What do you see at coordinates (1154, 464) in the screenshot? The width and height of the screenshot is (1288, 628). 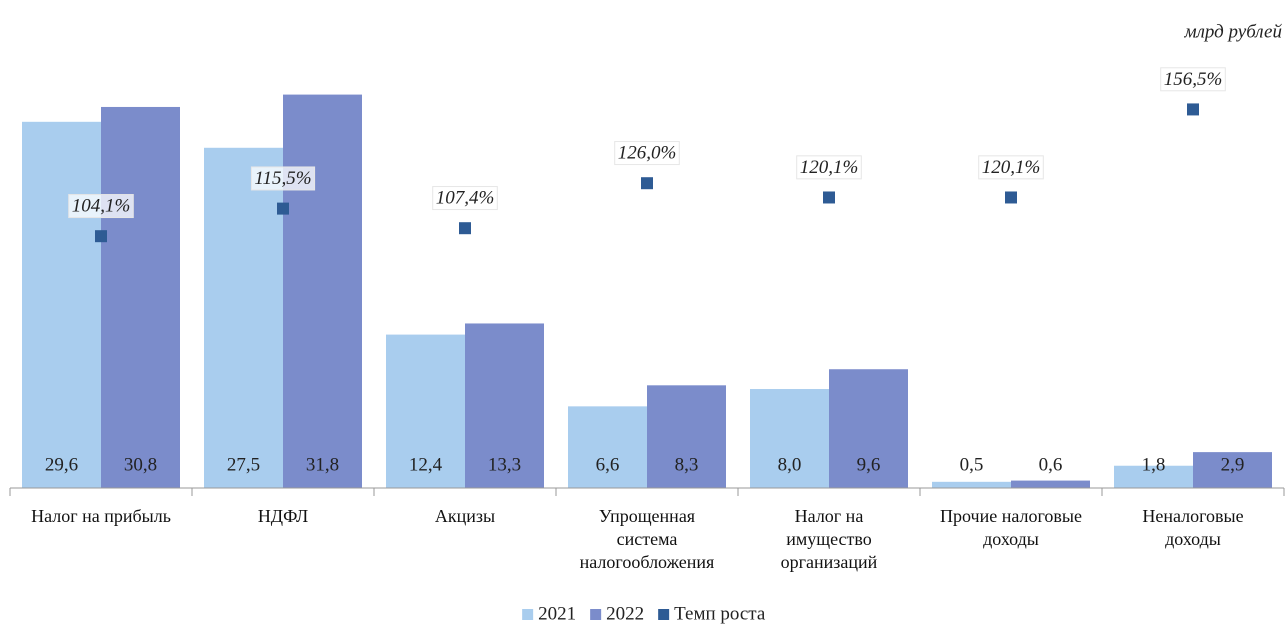 I see `data-label: 1,8` at bounding box center [1154, 464].